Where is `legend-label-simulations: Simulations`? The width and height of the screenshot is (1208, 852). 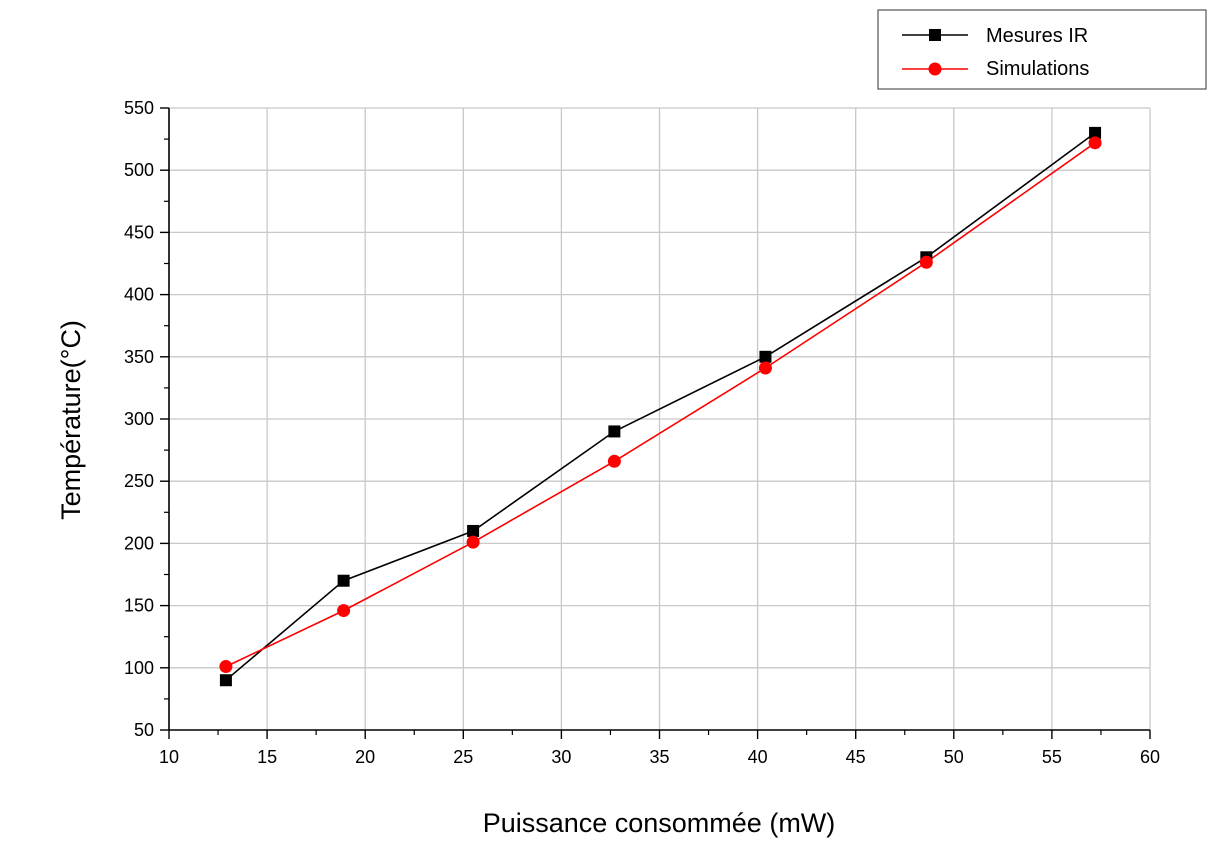
legend-label-simulations: Simulations is located at coordinates (1037, 69).